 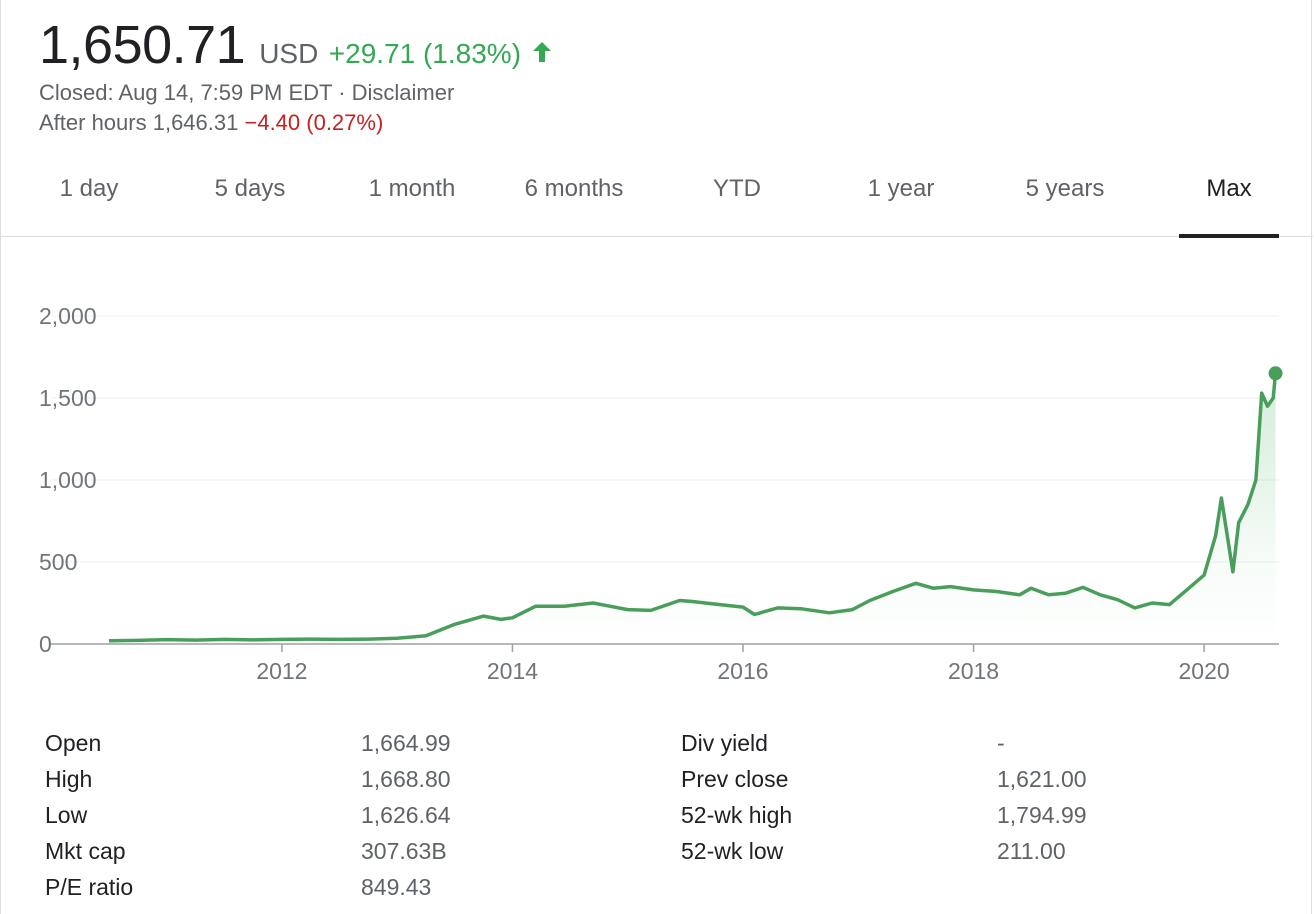 I want to click on stat-value-high: 1,668.80, so click(x=406, y=779).